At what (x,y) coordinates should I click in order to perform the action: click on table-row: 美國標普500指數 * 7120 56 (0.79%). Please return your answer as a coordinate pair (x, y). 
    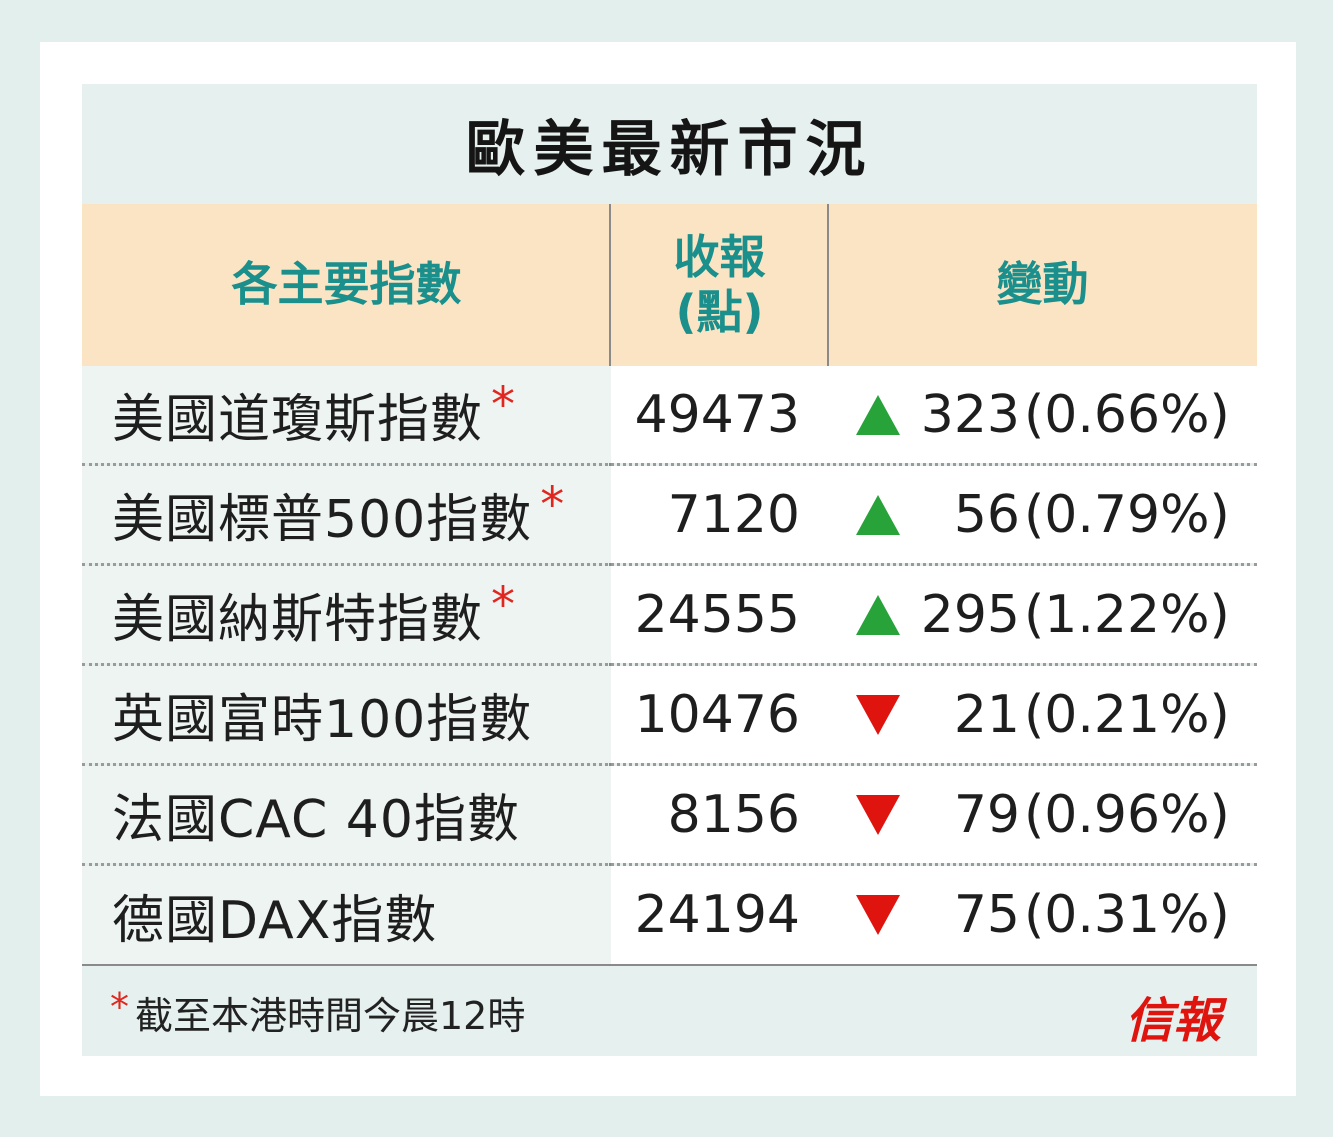
    Looking at the image, I should click on (669, 516).